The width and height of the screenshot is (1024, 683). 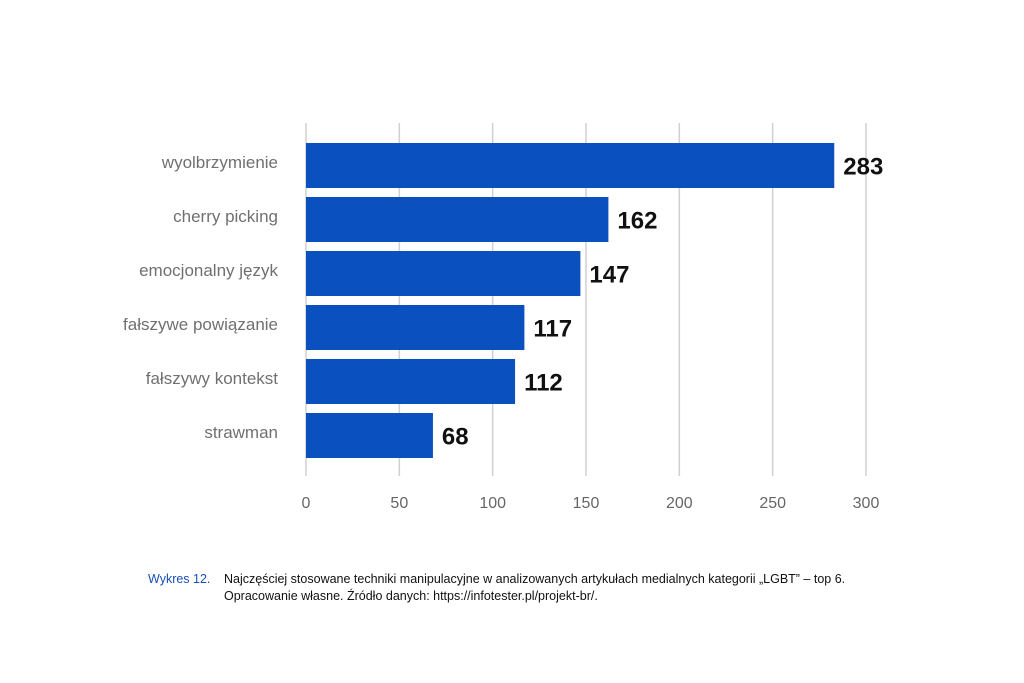 What do you see at coordinates (208, 270) in the screenshot?
I see `category-label: emocjonalny język` at bounding box center [208, 270].